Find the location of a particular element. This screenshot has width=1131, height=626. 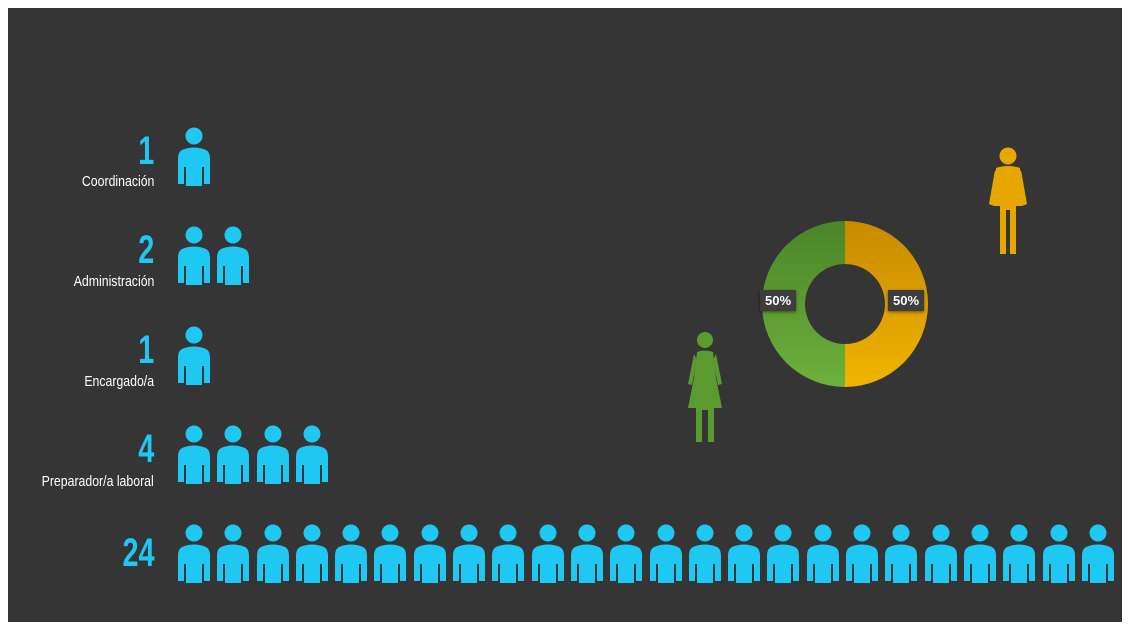

count-label: 4 is located at coordinates (145, 449).